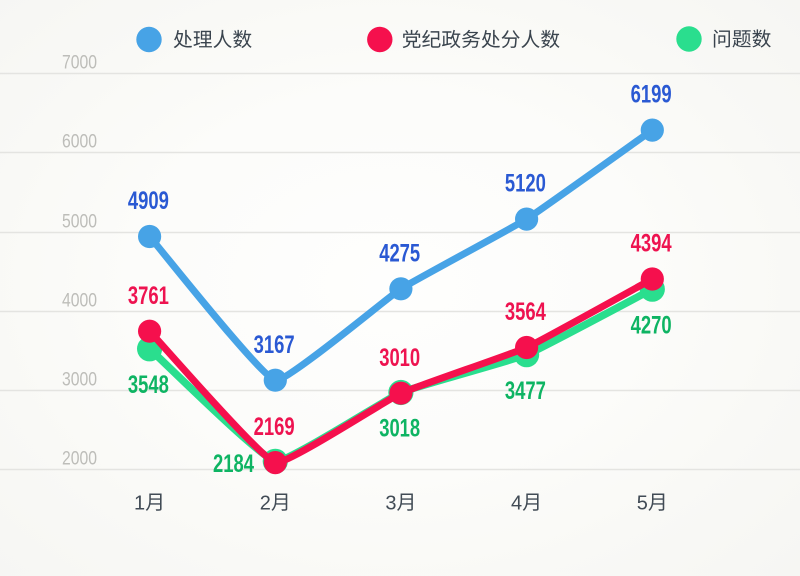 The height and width of the screenshot is (576, 800). I want to click on svg-text: 3477, so click(525, 391).